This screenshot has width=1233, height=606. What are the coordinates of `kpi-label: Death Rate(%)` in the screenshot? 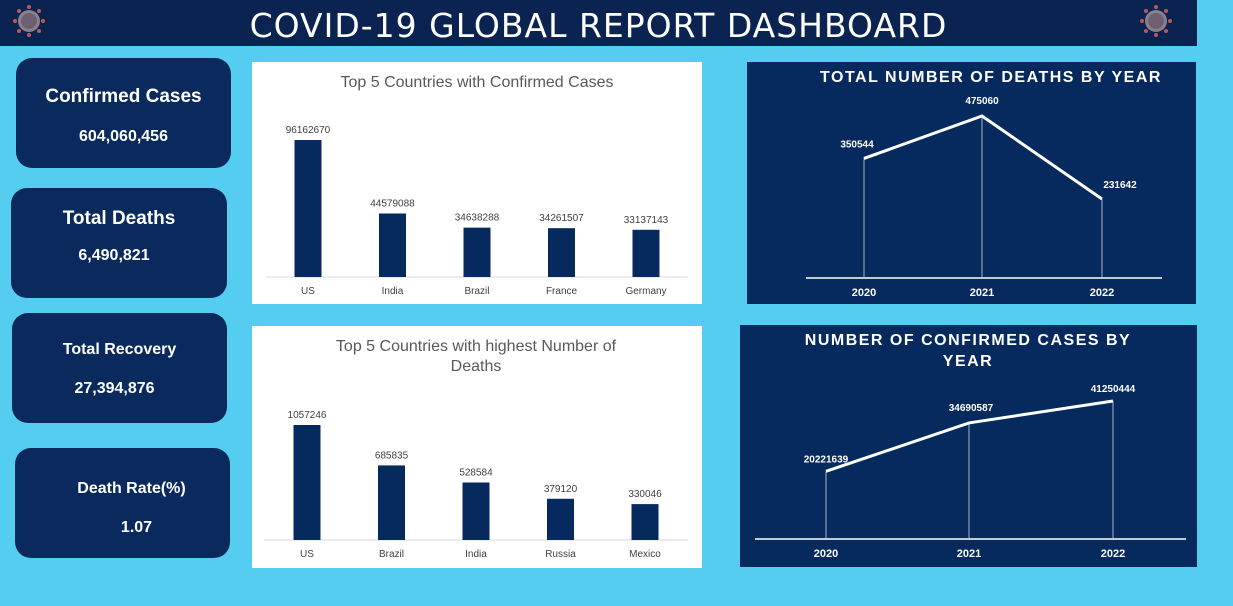 It's located at (131, 488).